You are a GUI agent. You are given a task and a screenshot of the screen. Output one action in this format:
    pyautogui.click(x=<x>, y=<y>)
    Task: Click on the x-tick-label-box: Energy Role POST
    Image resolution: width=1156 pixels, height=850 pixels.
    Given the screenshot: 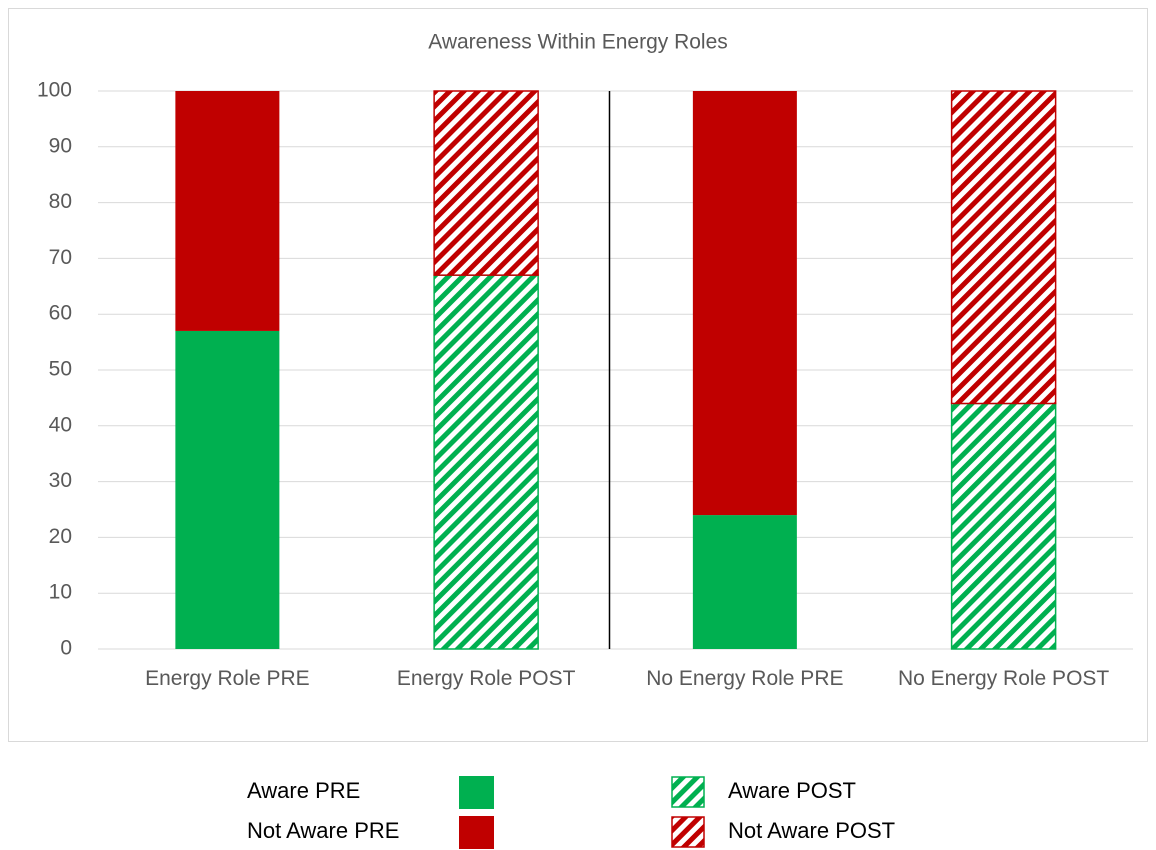 What is the action you would take?
    pyautogui.click(x=486, y=678)
    